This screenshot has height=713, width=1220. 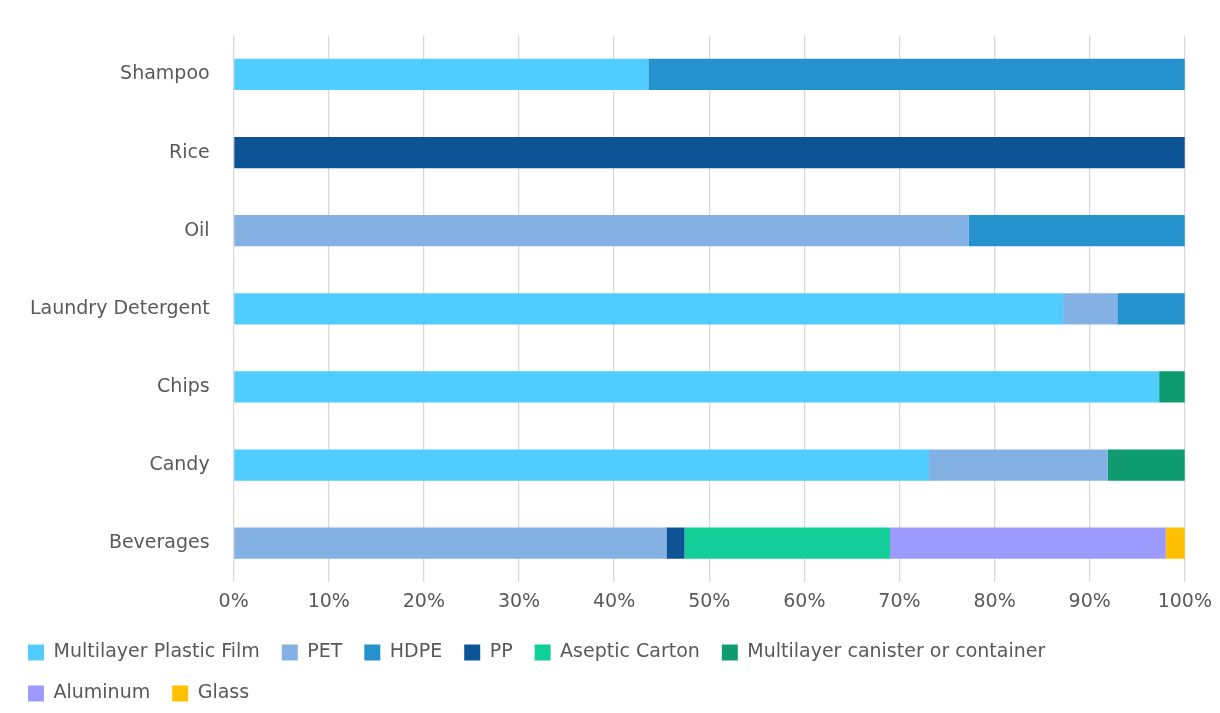 I want to click on x-tick-label: 60%, so click(x=804, y=599).